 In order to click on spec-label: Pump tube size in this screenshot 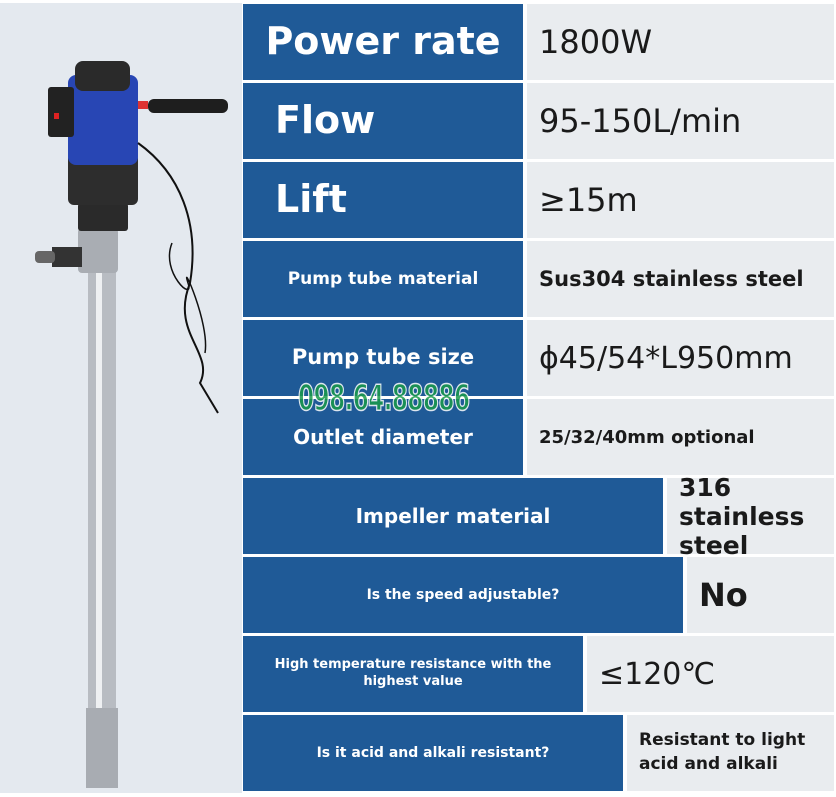, I will do `click(383, 358)`.